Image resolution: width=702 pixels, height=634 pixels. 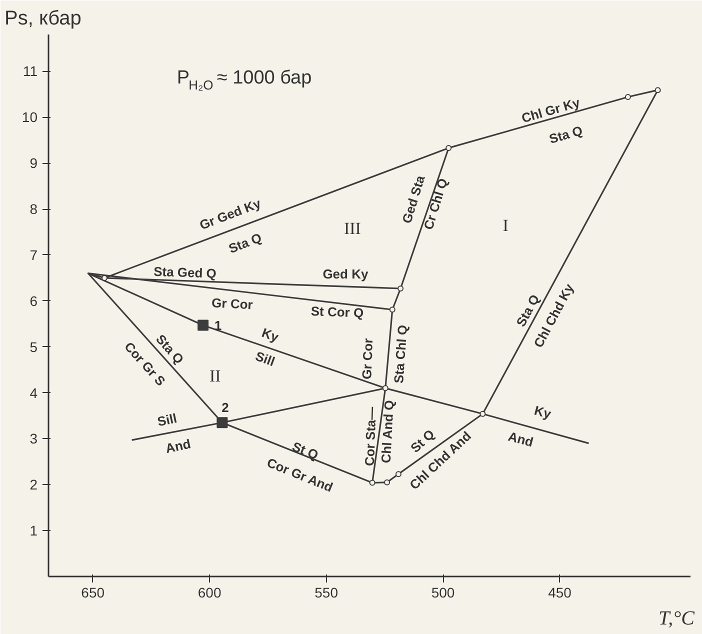 I want to click on y-tick-label: 2, so click(x=34, y=484).